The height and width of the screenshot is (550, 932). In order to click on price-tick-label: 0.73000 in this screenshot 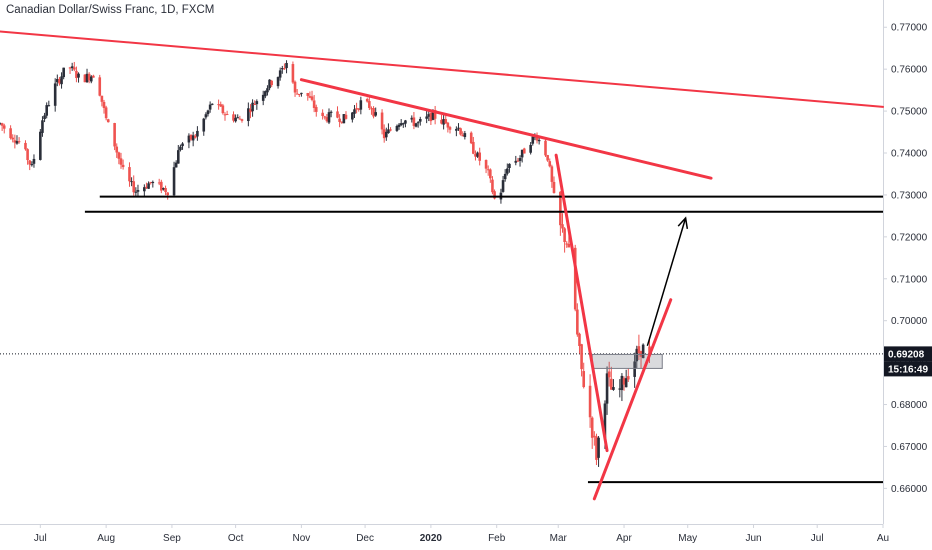, I will do `click(909, 195)`.